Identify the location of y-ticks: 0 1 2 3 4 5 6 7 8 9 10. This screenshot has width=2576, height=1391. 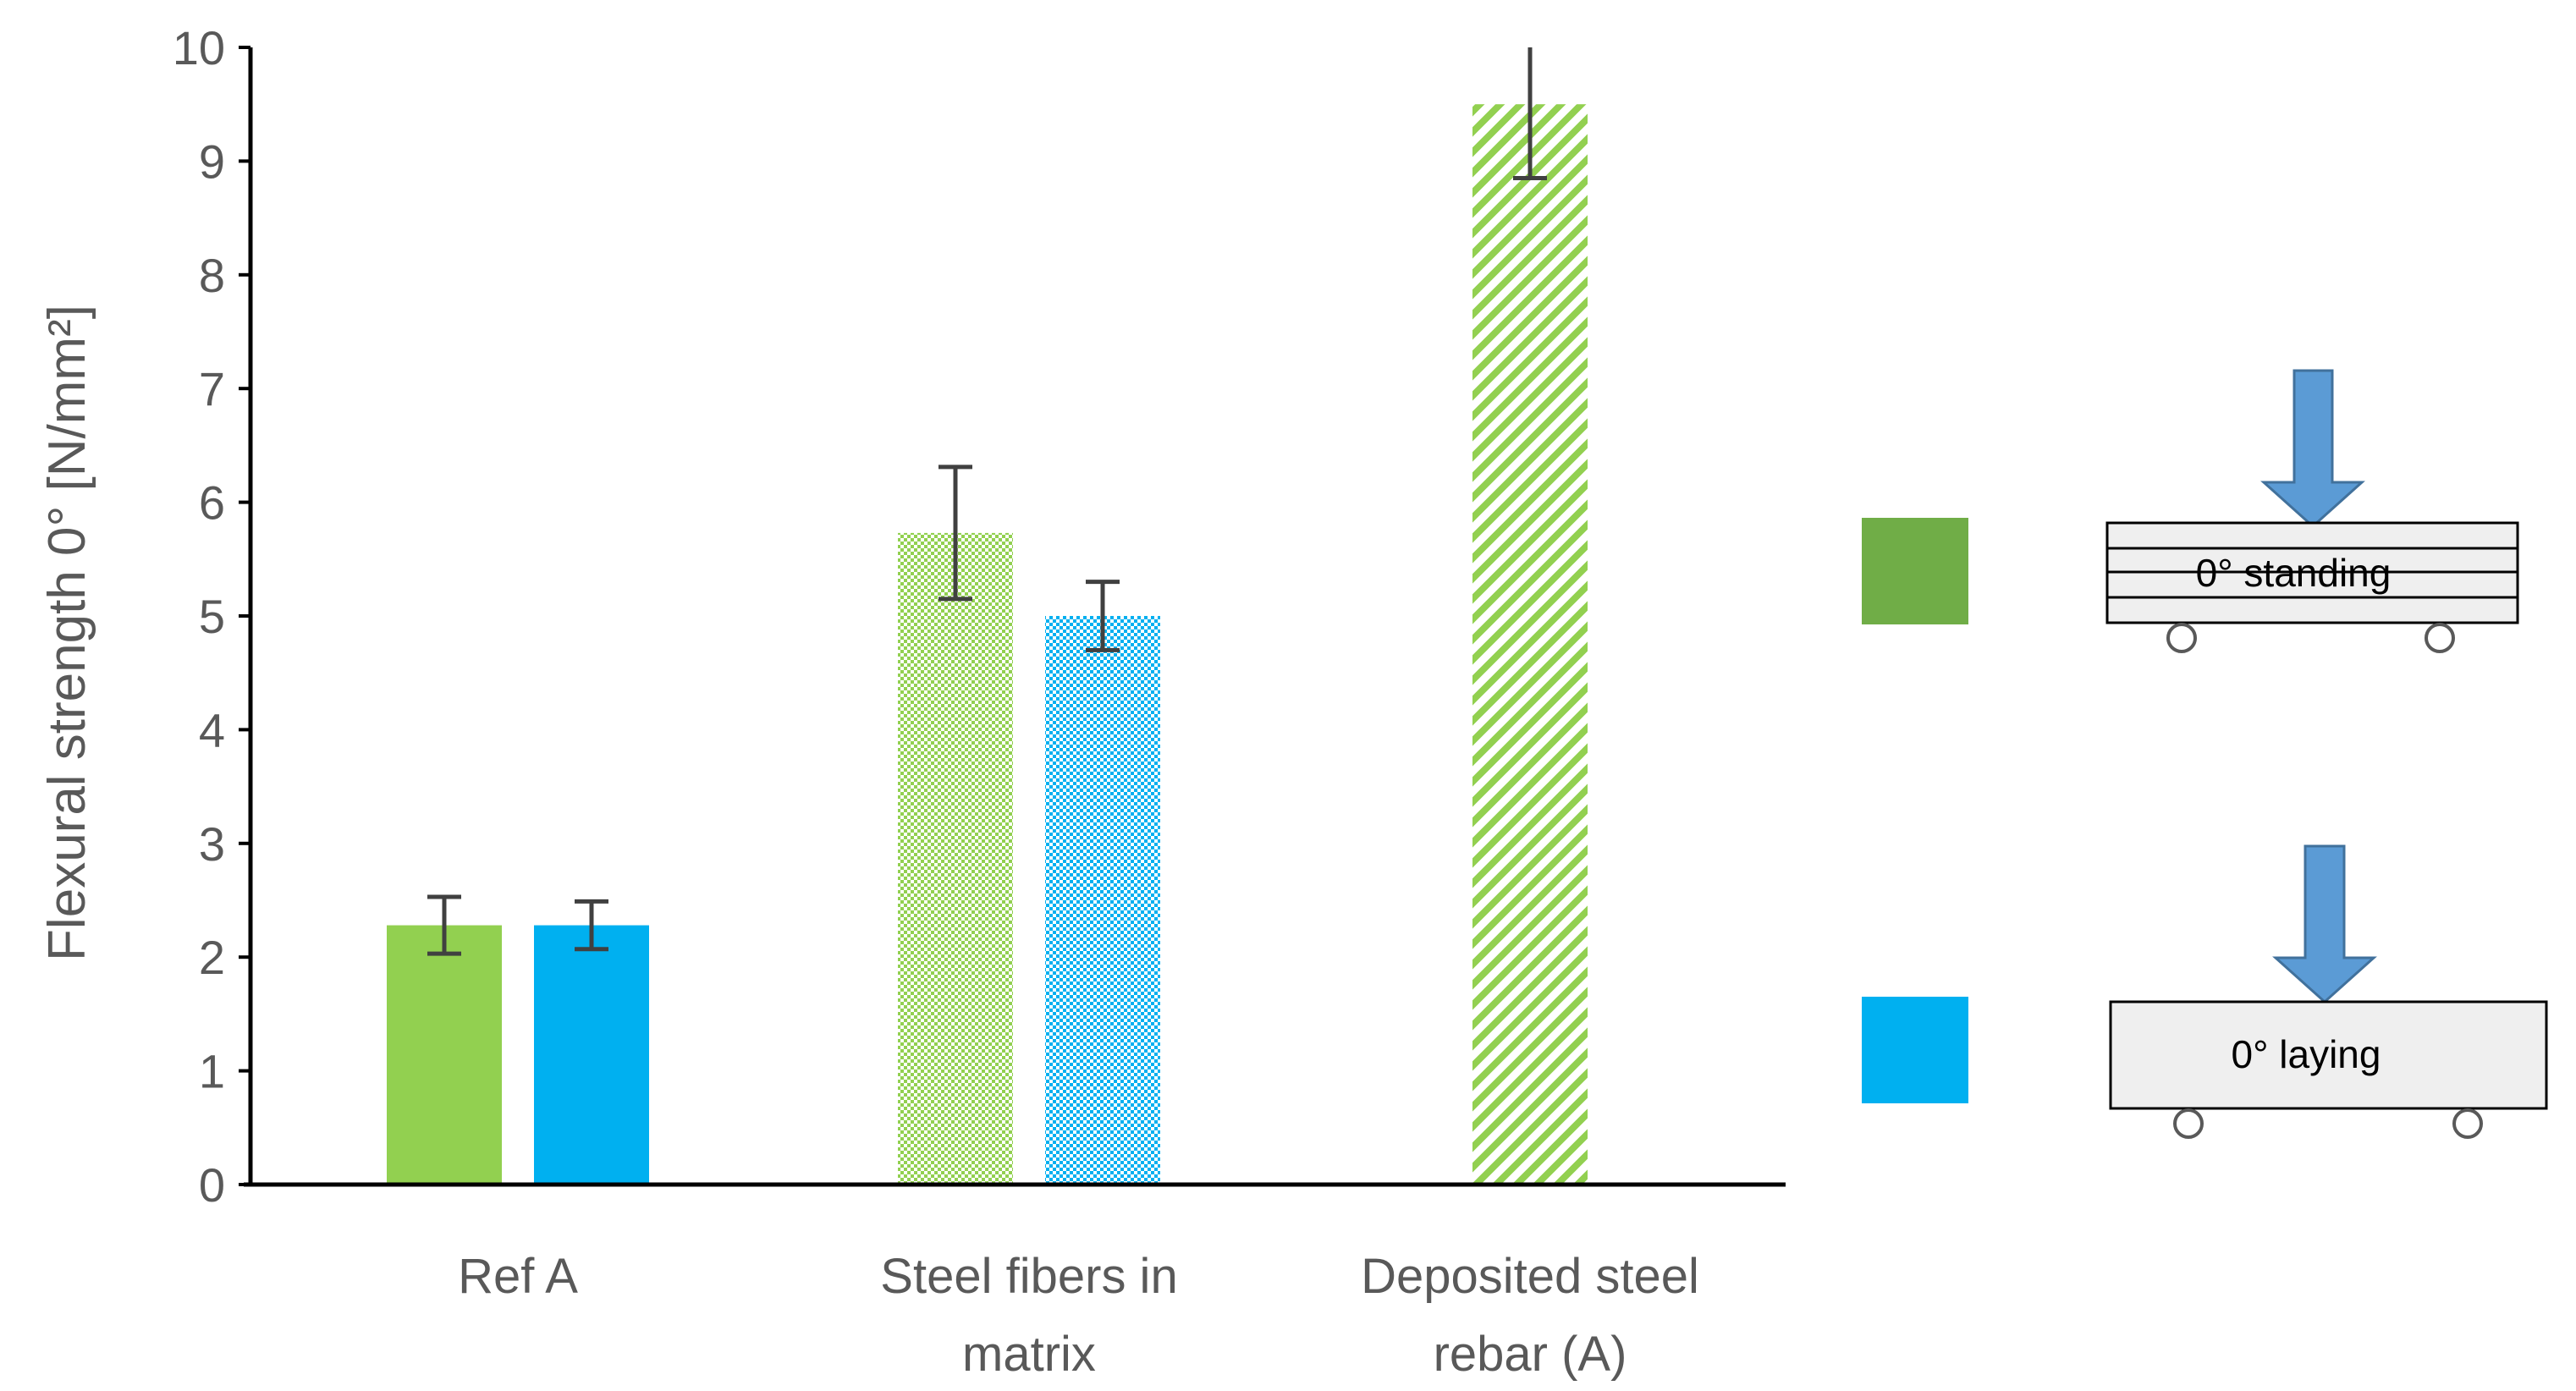
(211, 616).